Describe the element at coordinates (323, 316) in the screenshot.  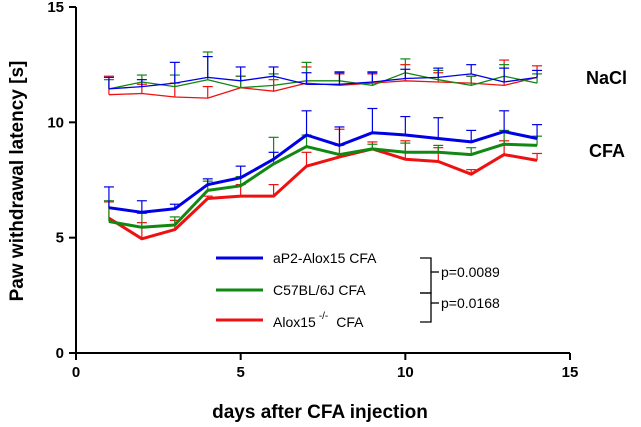
I see `legend-label-alox15-sup: -/-` at that location.